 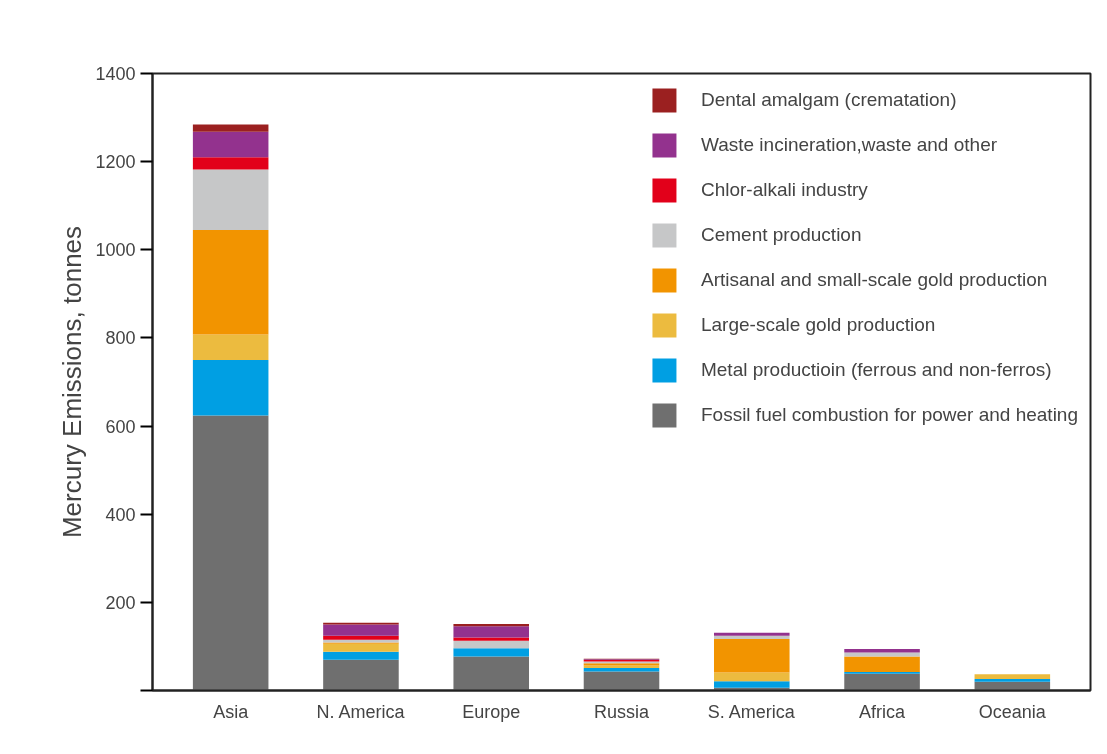 What do you see at coordinates (751, 711) in the screenshot?
I see `x-tick-label: S. America` at bounding box center [751, 711].